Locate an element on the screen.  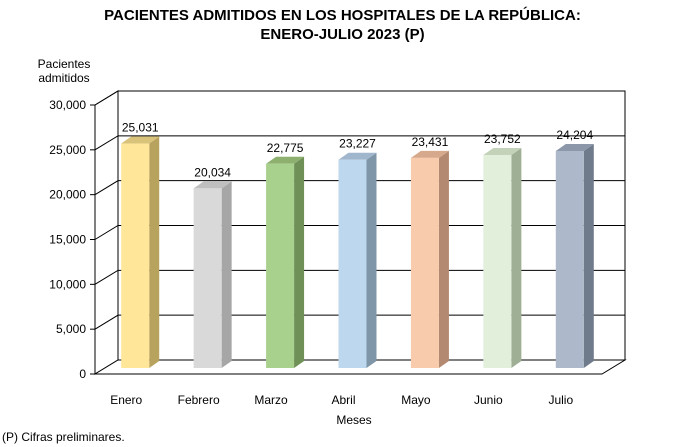
footnote: (P) Cifras preliminares. is located at coordinates (63, 437).